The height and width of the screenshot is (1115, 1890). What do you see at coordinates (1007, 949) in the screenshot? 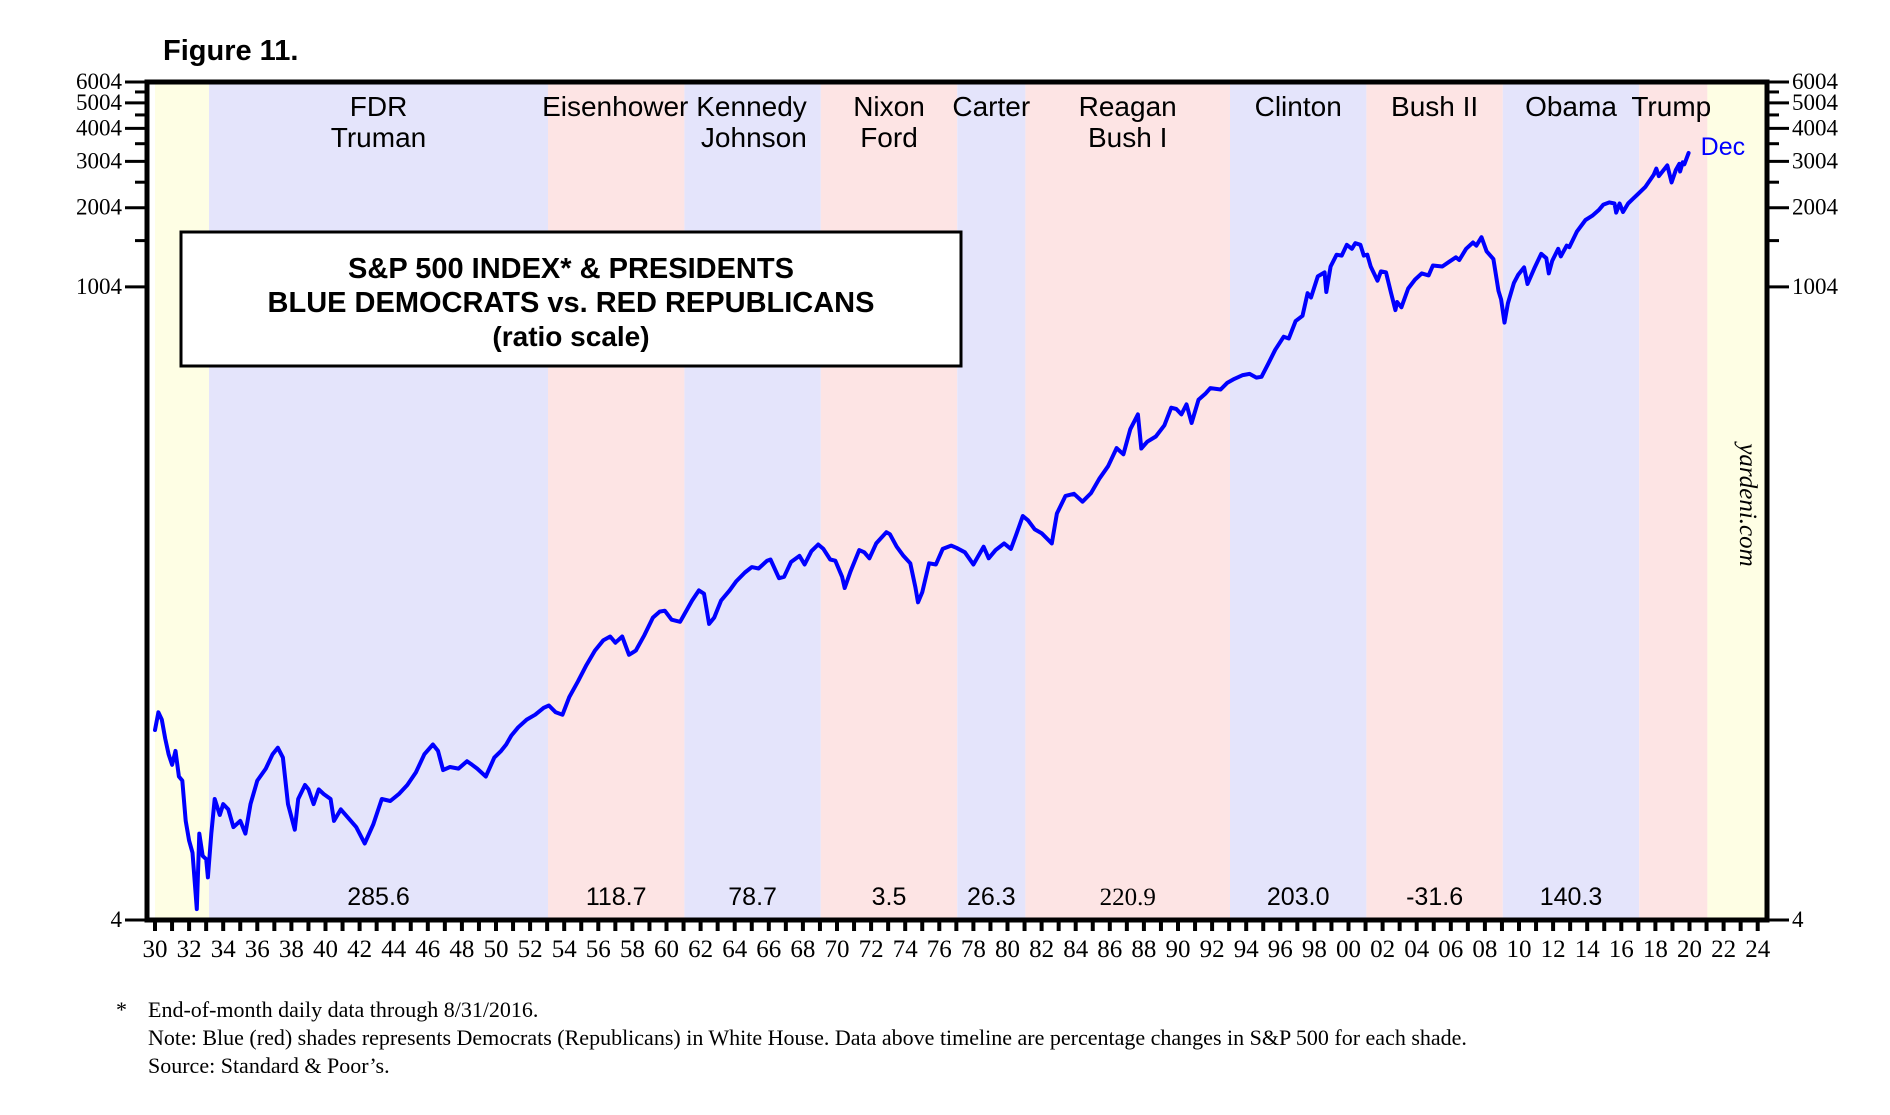
I see `x-tick-label: 80` at bounding box center [1007, 949].